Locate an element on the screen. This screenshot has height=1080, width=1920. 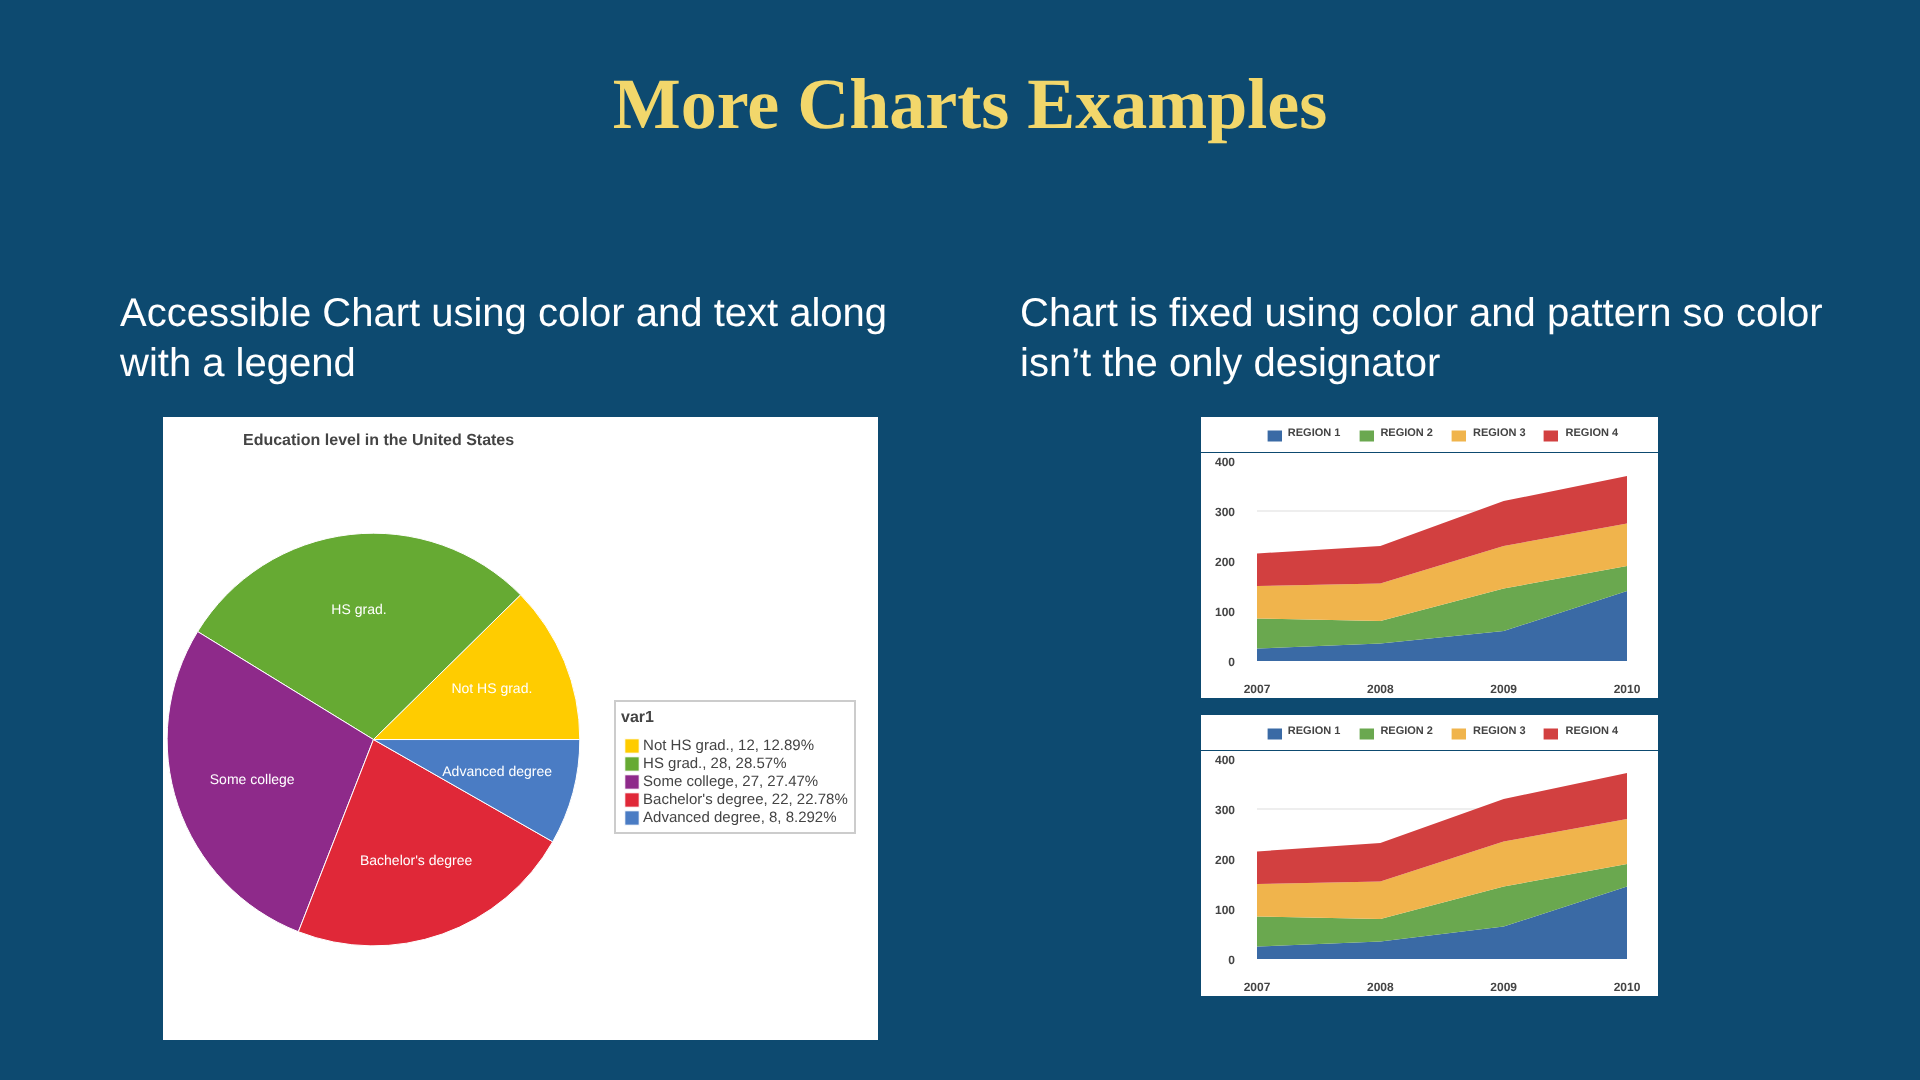
legend-title: var1 is located at coordinates (638, 716).